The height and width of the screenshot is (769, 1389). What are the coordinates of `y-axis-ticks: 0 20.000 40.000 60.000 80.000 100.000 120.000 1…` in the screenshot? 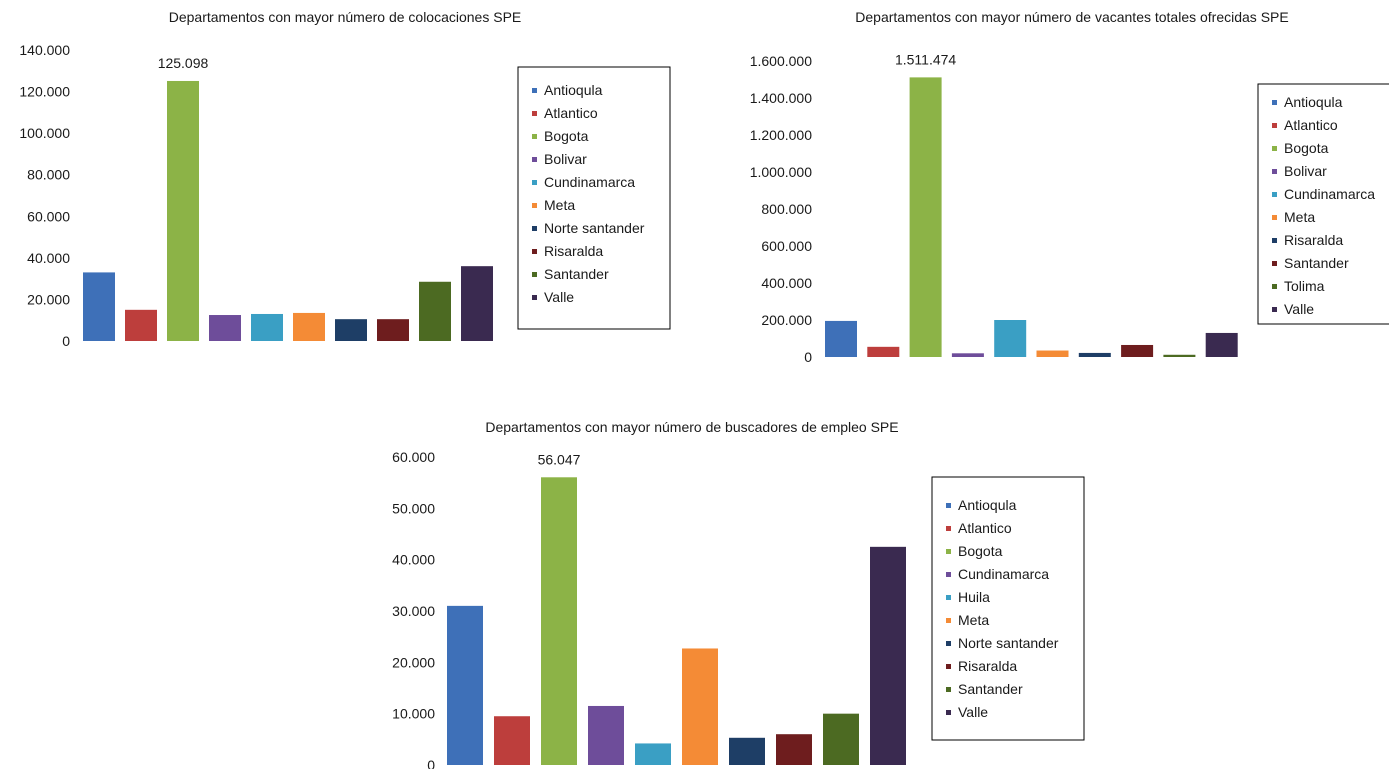 It's located at (44, 195).